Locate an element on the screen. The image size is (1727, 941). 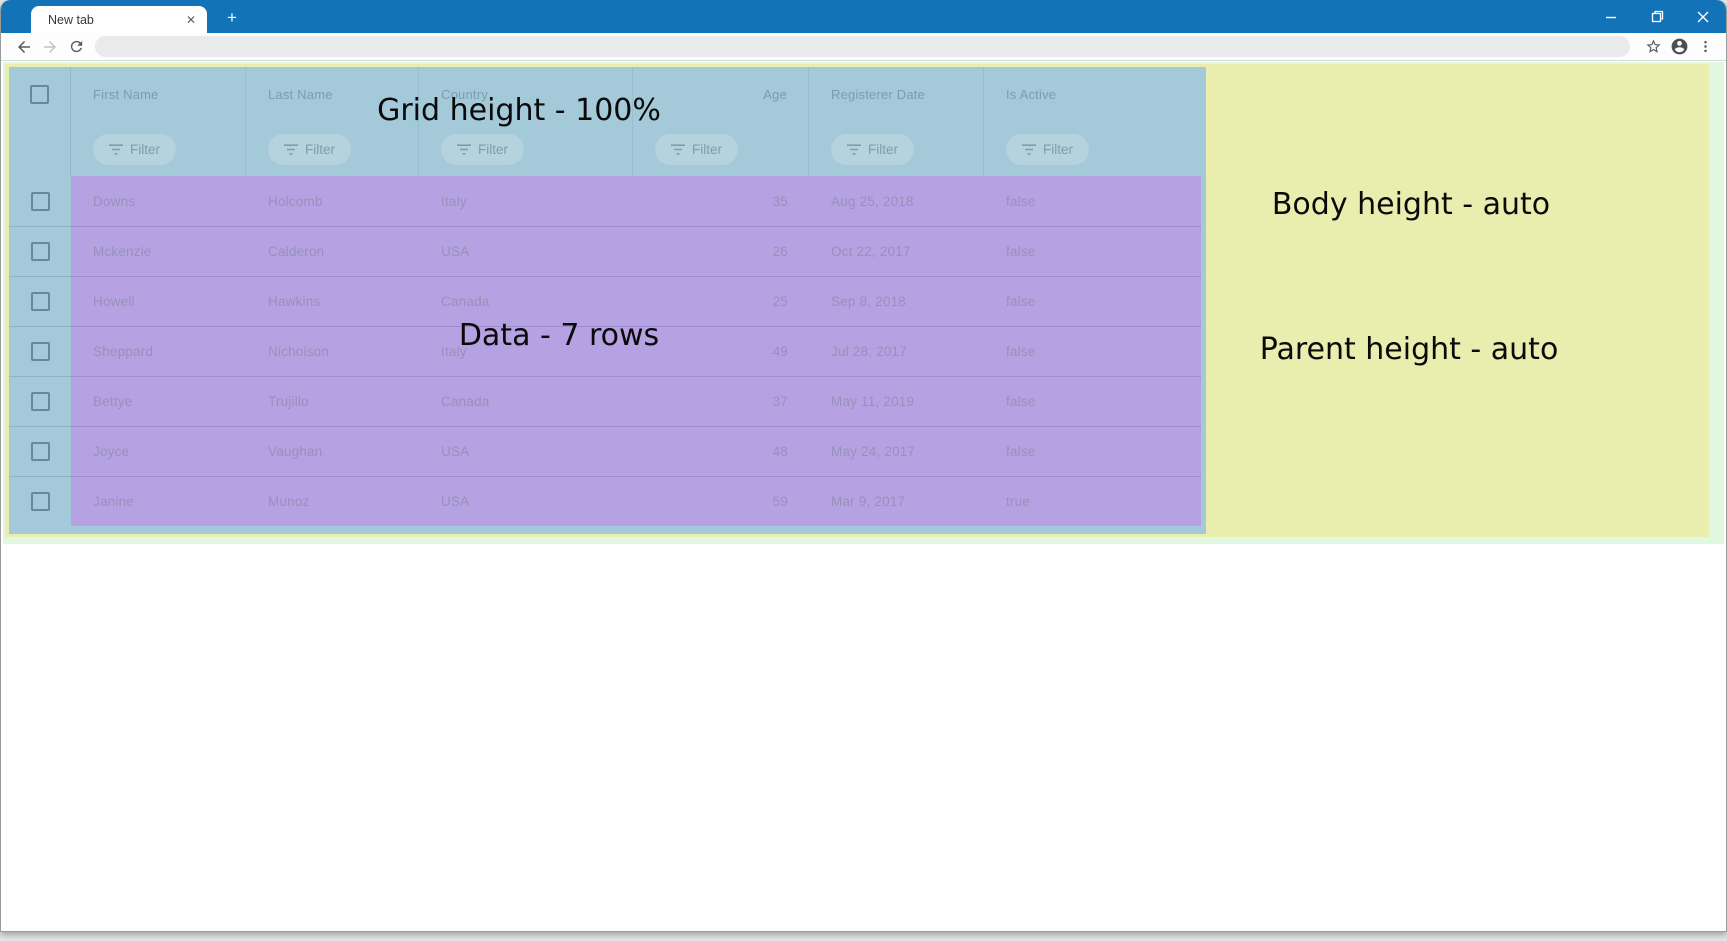
cell-first-name: Sheppard is located at coordinates (123, 351).